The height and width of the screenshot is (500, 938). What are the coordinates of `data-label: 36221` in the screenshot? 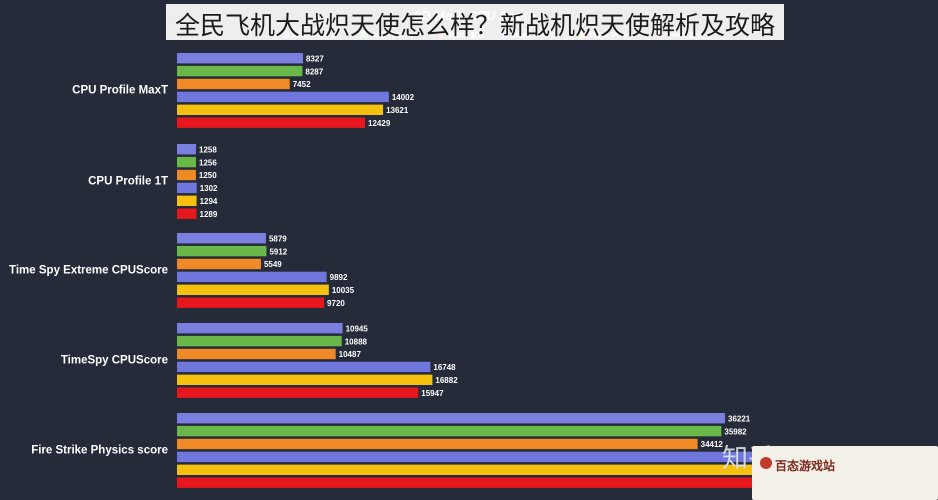 It's located at (739, 418).